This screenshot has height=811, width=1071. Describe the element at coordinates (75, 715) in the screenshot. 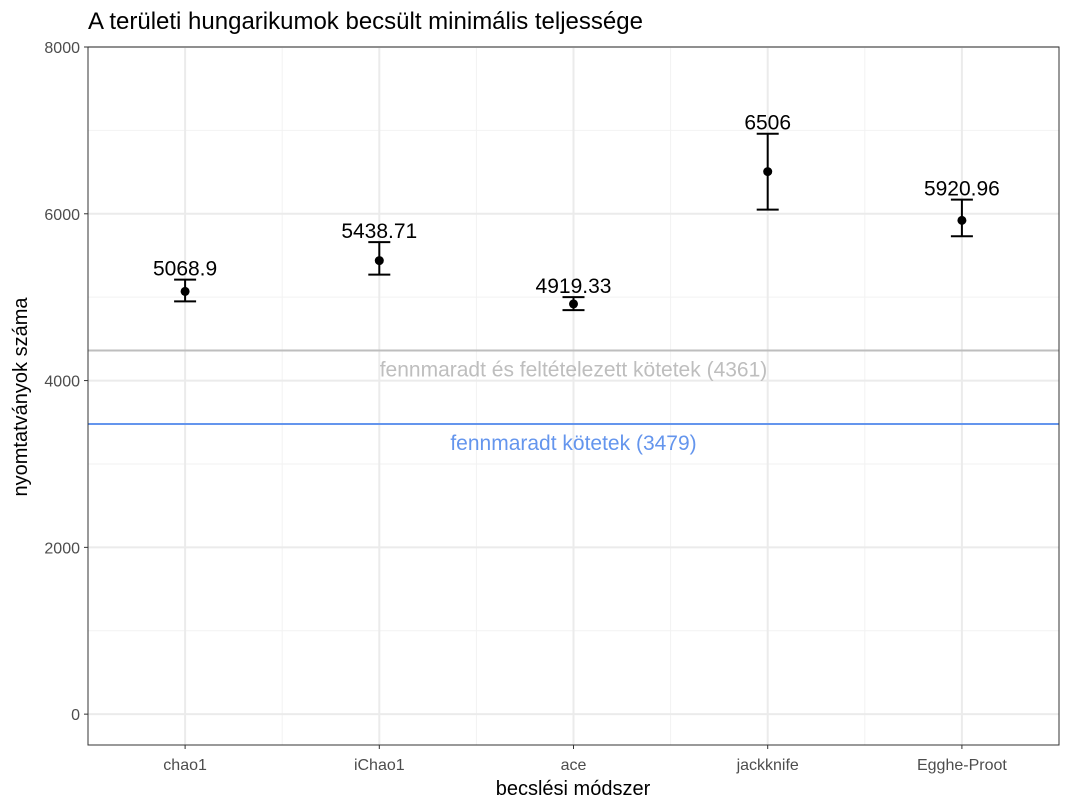

I see `y-tick-label: 0` at that location.